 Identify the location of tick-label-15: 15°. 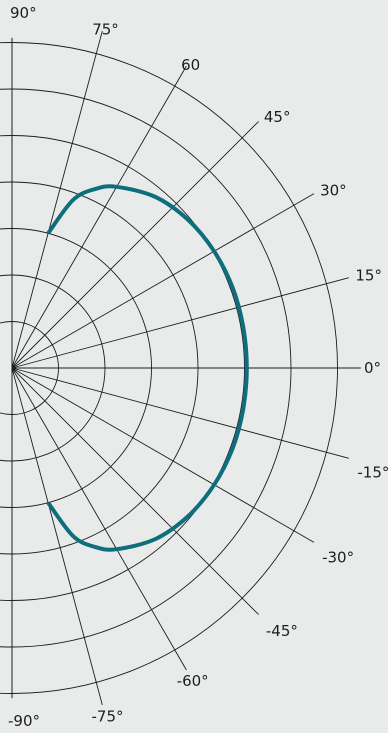
(368, 276).